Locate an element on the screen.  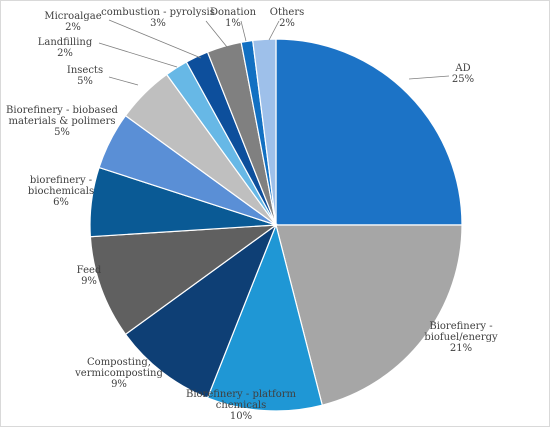
leader-line-others is located at coordinates (274, 30).